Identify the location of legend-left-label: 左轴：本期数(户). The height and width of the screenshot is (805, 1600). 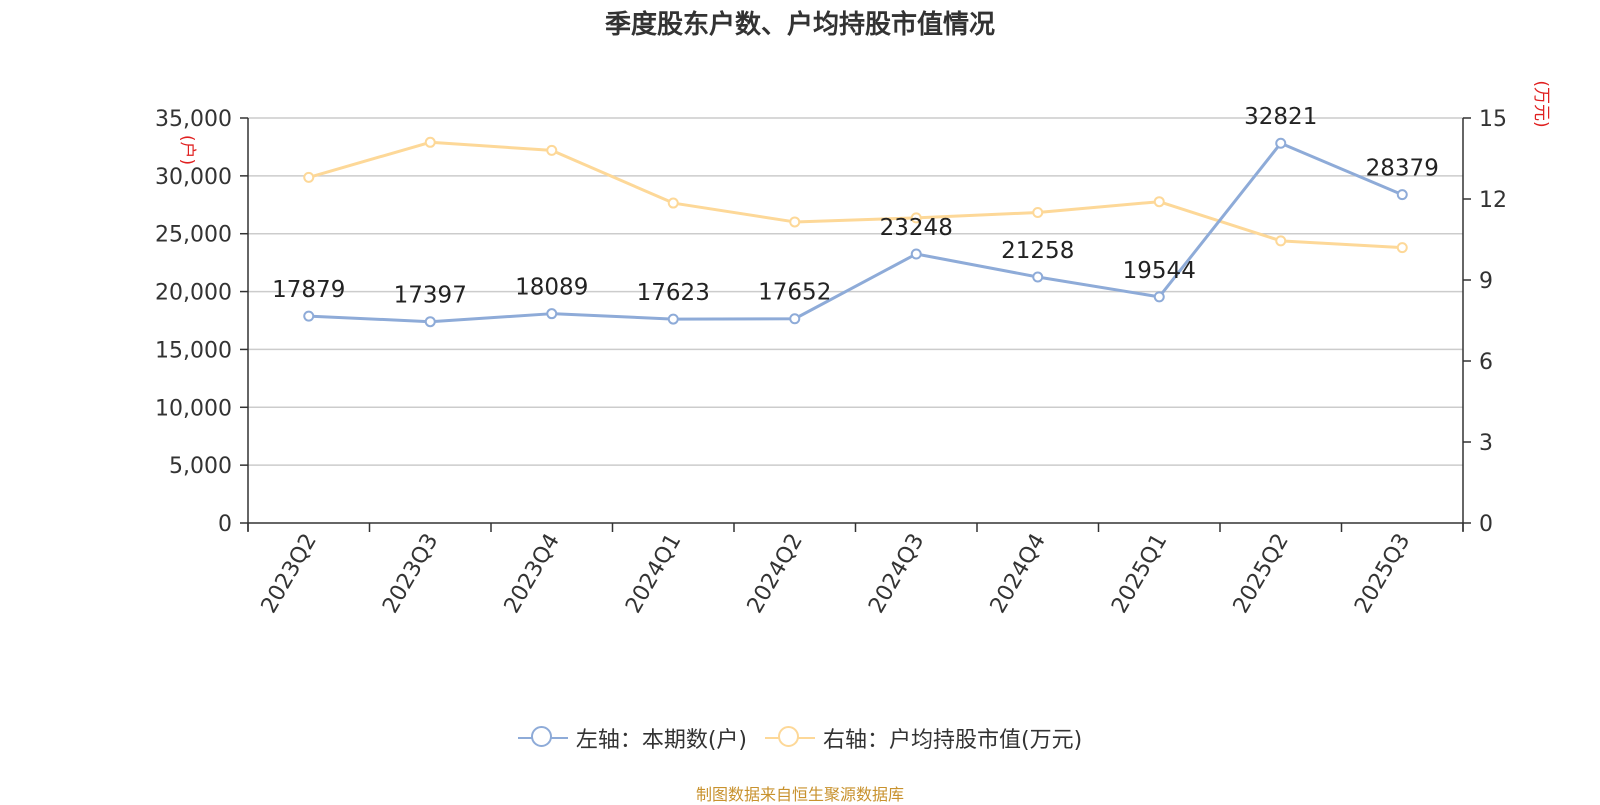
(661, 740).